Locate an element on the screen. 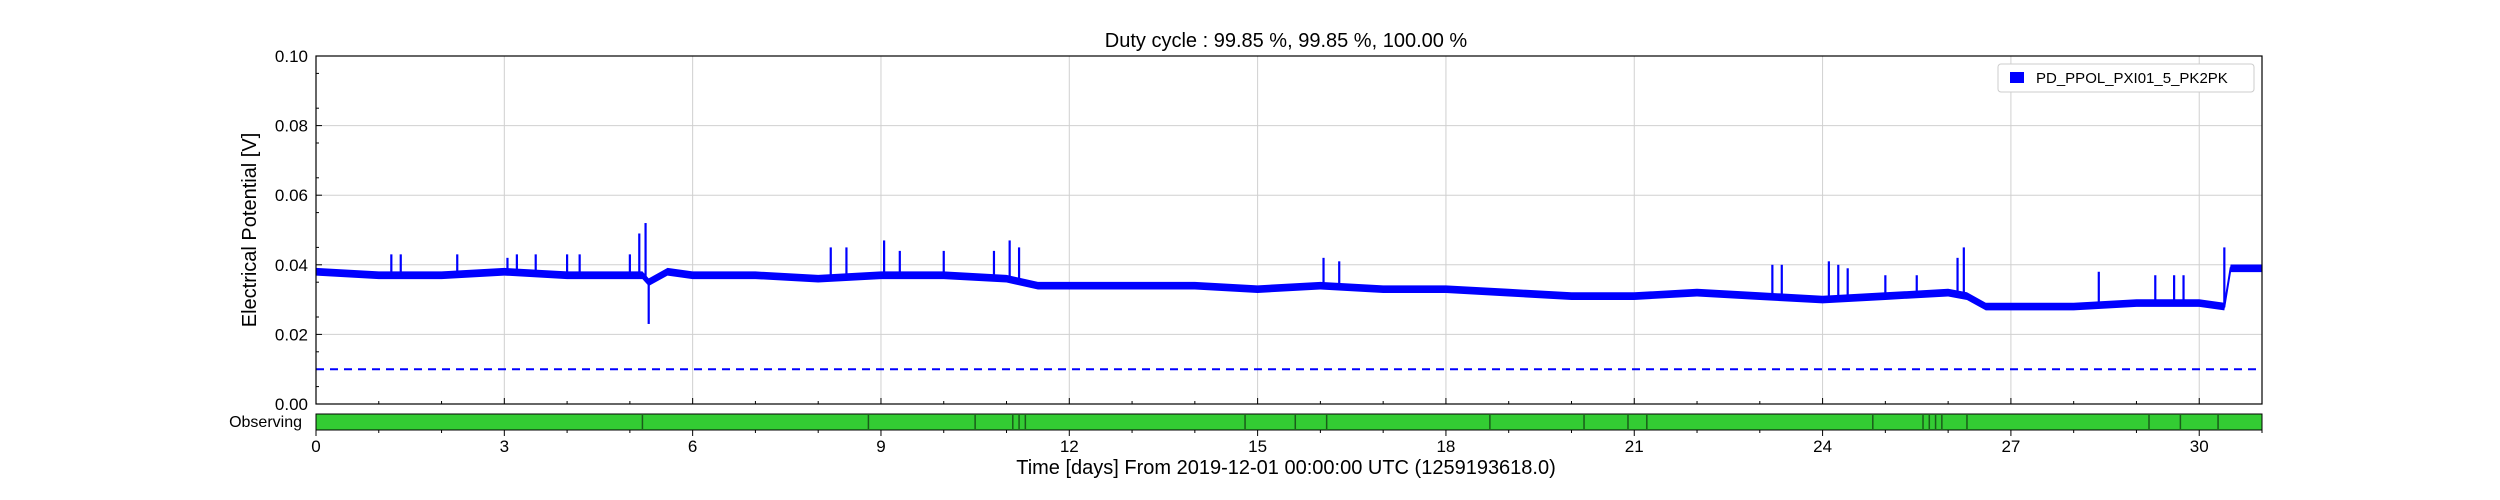 This screenshot has height=500, width=2500. x-tick-label: 18 is located at coordinates (1445, 446).